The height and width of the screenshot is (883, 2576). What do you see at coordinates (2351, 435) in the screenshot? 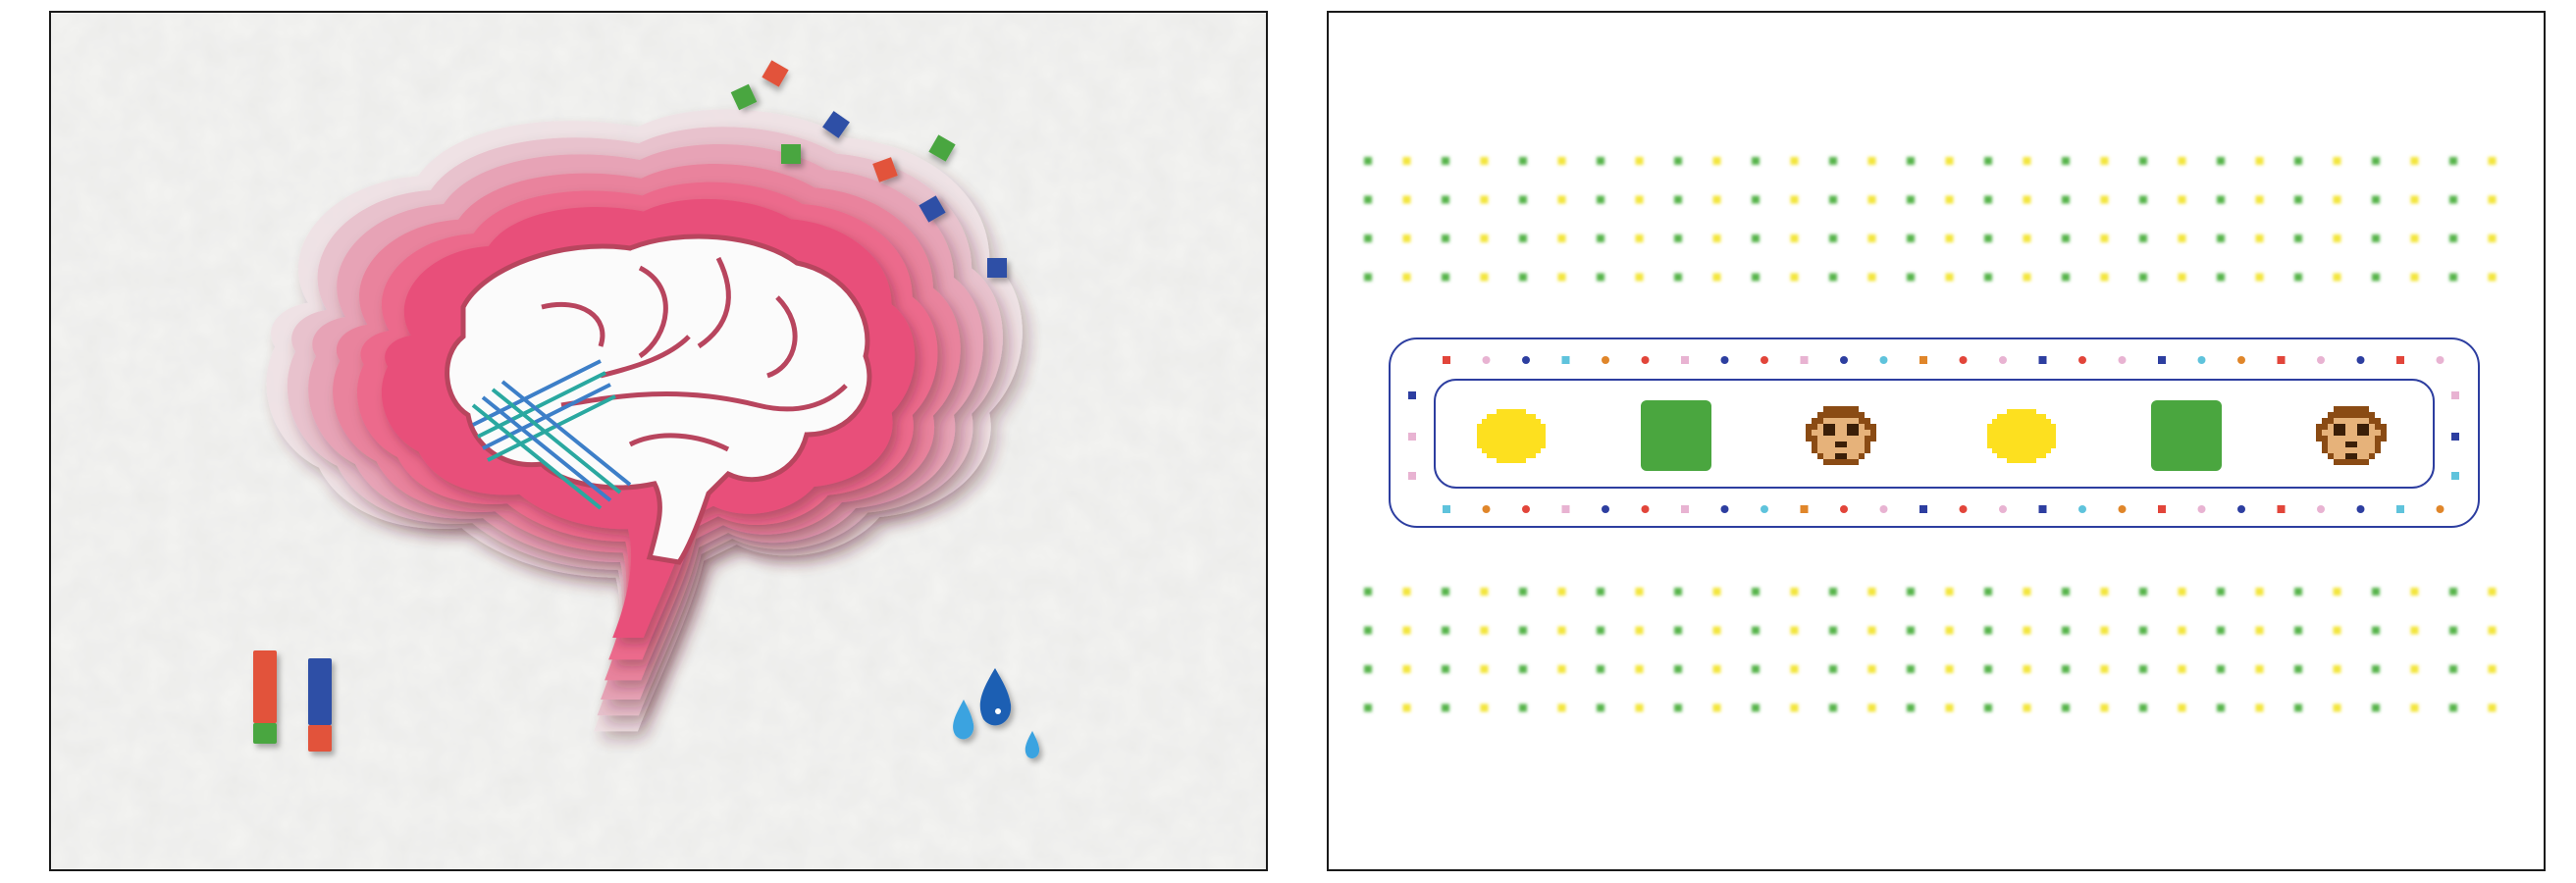
I see `monkey-face-icon` at bounding box center [2351, 435].